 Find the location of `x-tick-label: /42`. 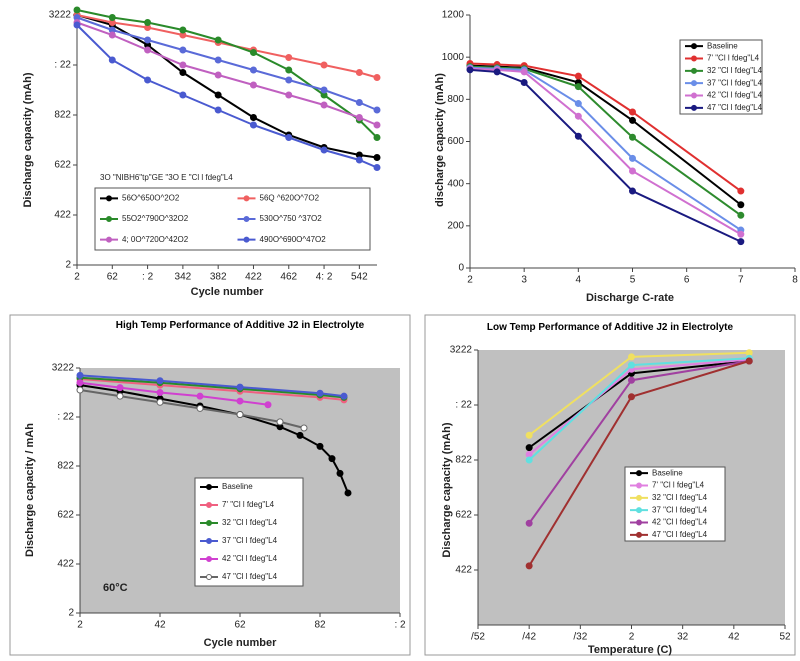

x-tick-label: /42 is located at coordinates (529, 637).